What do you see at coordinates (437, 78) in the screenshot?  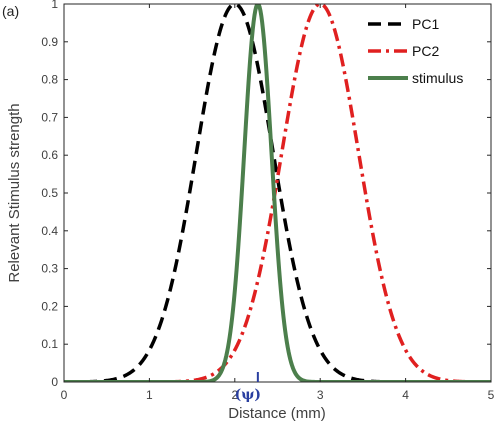 I see `legend-label-stimulus: stimulus` at bounding box center [437, 78].